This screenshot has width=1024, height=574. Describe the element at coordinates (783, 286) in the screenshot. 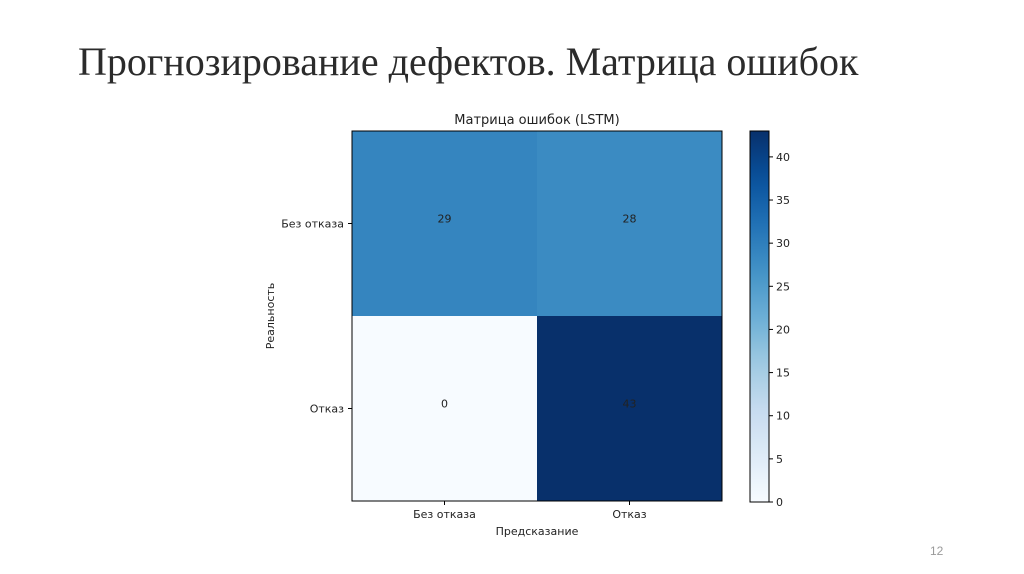

I see `colorbar-tick-label: 25` at that location.